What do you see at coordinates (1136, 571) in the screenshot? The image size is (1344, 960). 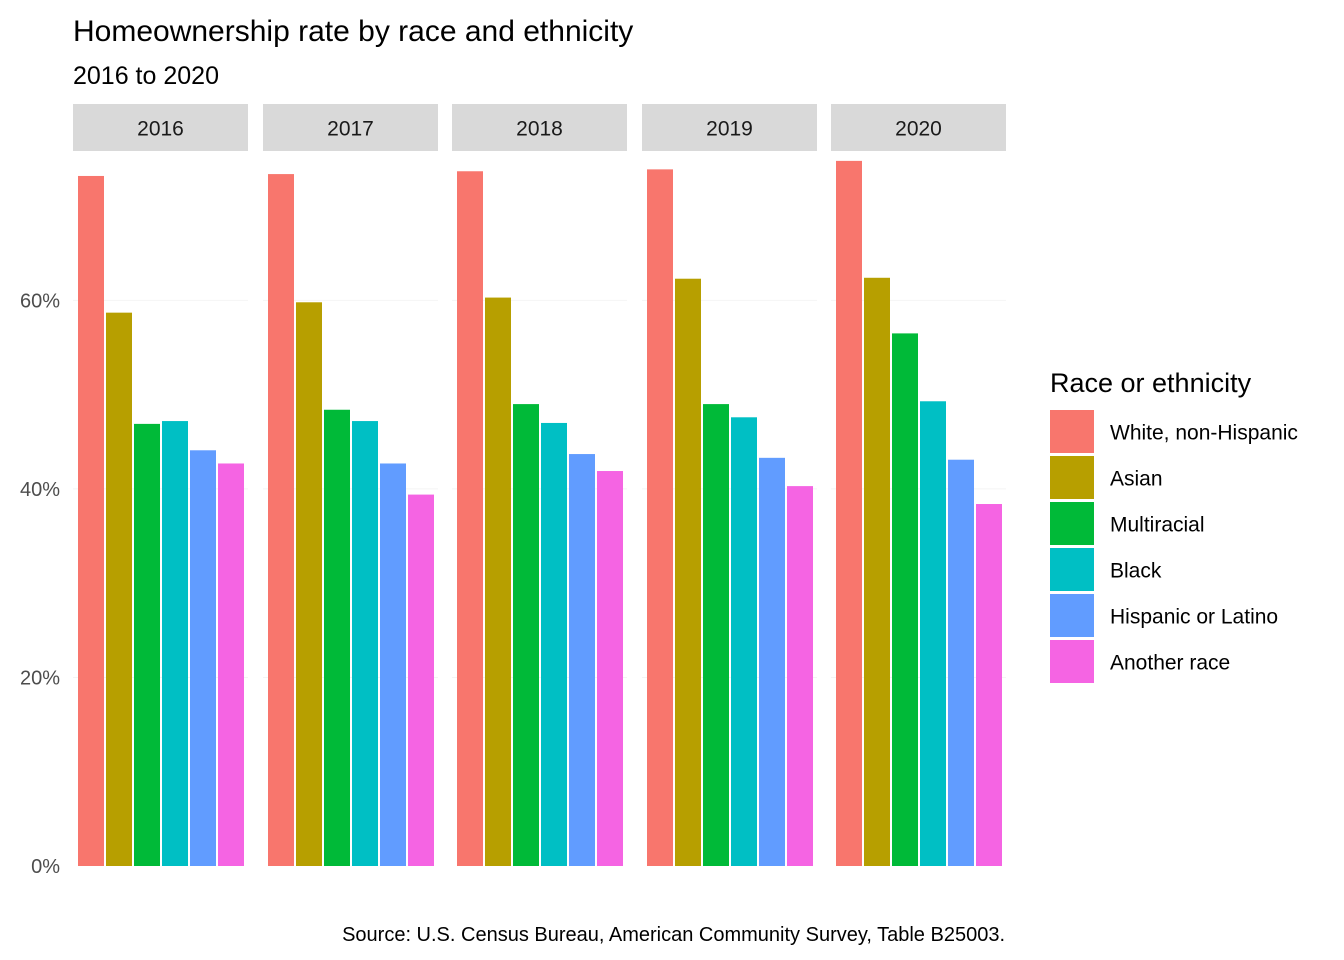 I see `legend-label: Black` at bounding box center [1136, 571].